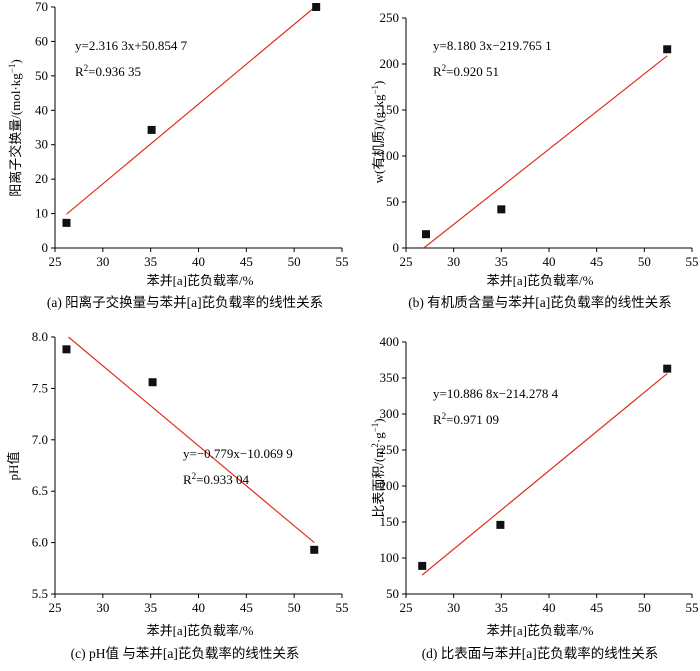 This screenshot has width=700, height=671. I want to click on y-tick-label: 7.0, so click(40, 439).